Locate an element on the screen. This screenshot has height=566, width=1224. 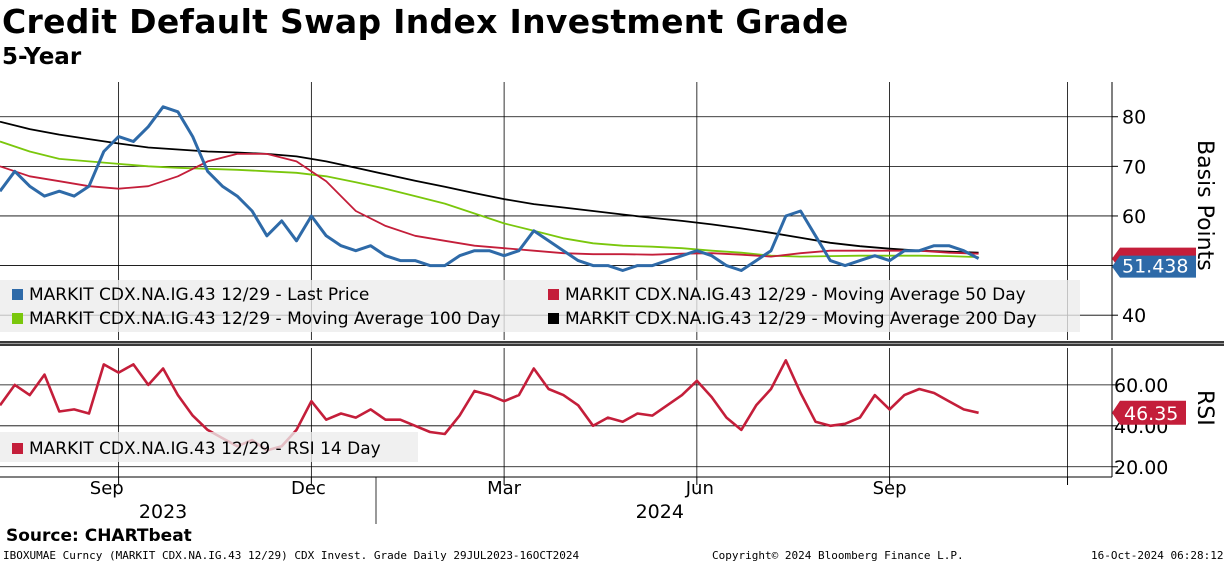
source-note: Source: CHARTbeat is located at coordinates (99, 536).